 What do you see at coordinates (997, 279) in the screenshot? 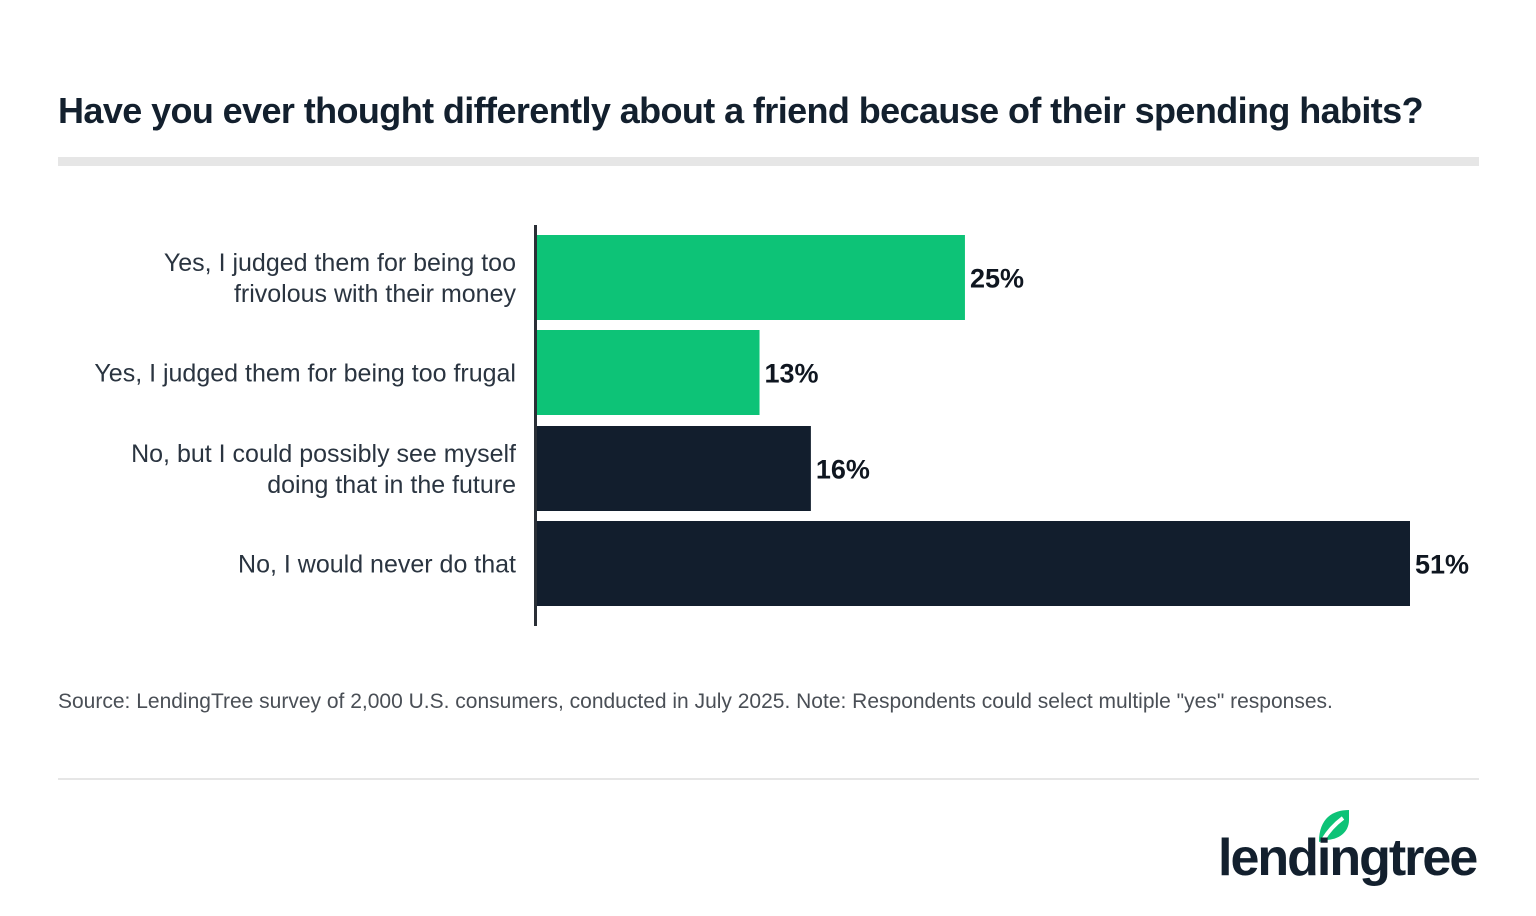
I see `value-label: 25%` at bounding box center [997, 279].